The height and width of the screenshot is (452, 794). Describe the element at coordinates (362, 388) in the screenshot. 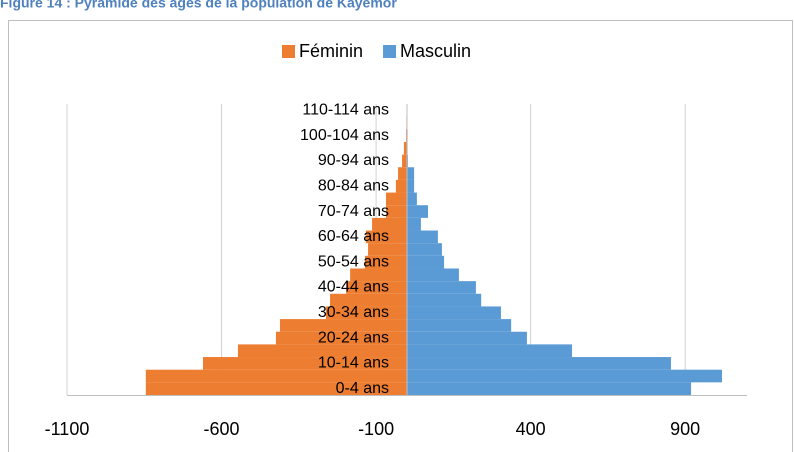

I see `y-tick-label: 0-4 ans` at that location.